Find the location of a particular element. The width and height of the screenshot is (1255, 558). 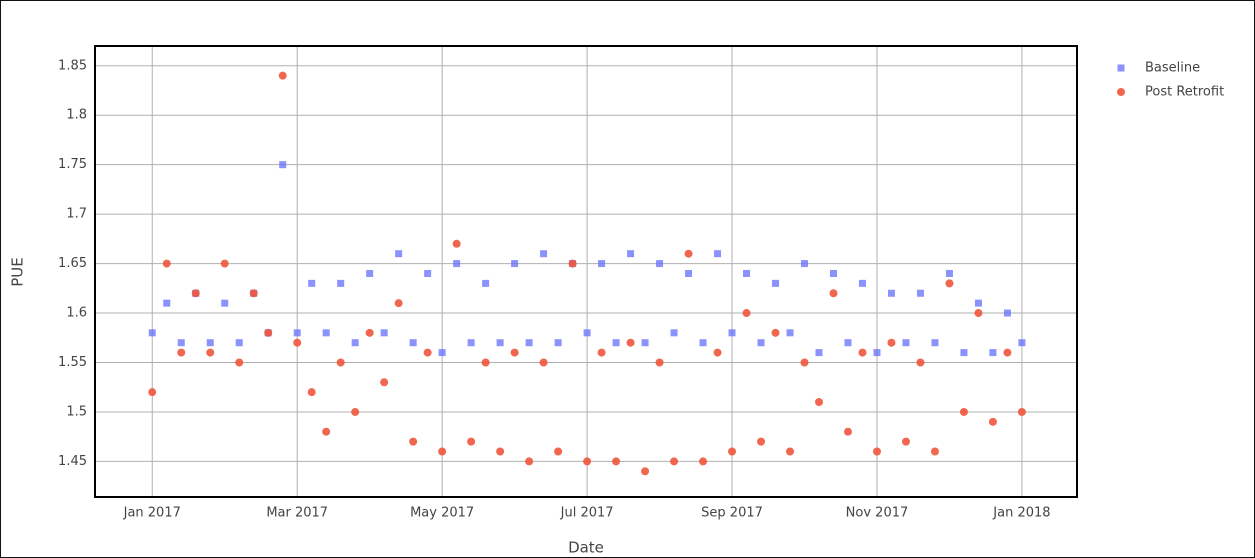

x-tick-label: Nov 2017 is located at coordinates (877, 513).